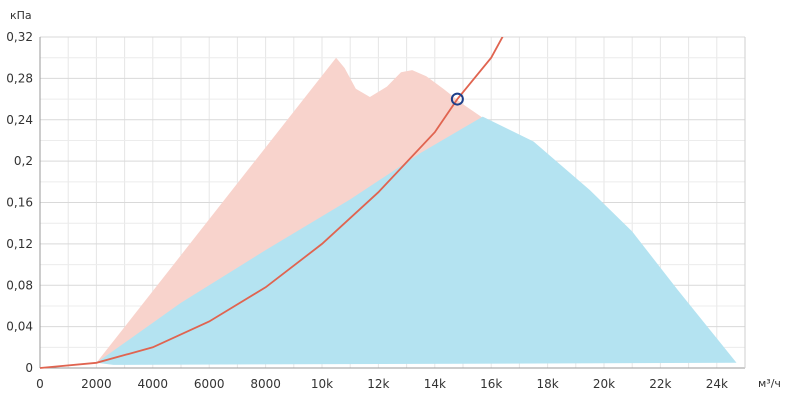  Describe the element at coordinates (769, 383) in the screenshot. I see `x-axis-label: м³/ч` at that location.